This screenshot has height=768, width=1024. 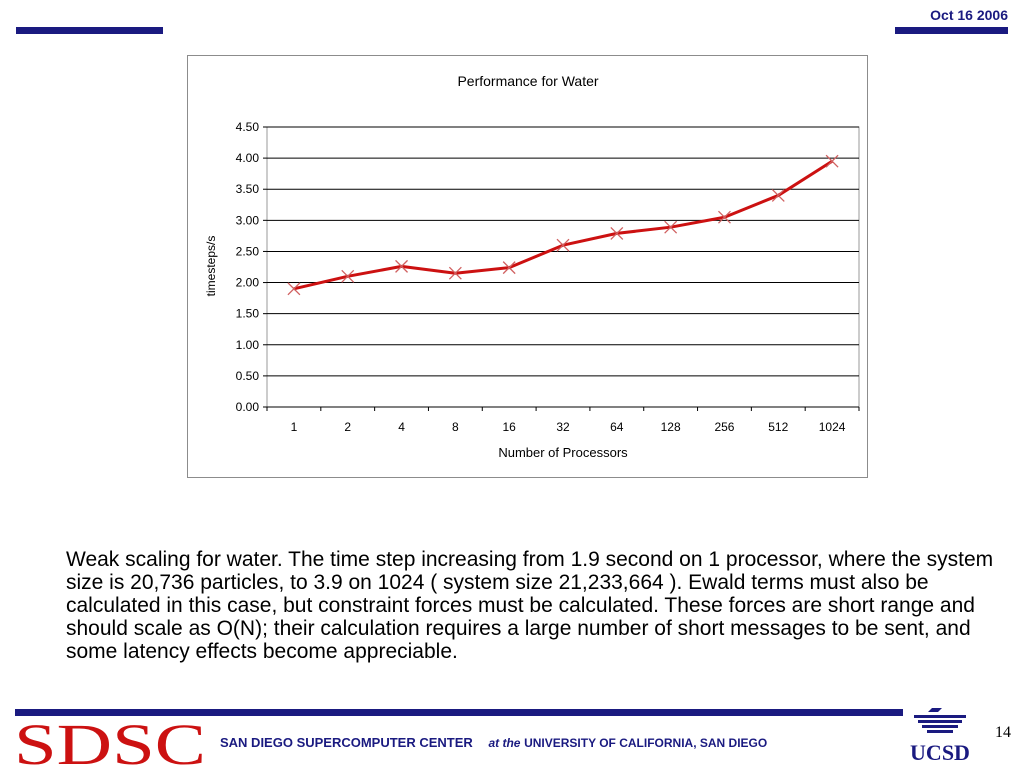 I want to click on sdsc-logo-text: SDSC, so click(x=110, y=742).